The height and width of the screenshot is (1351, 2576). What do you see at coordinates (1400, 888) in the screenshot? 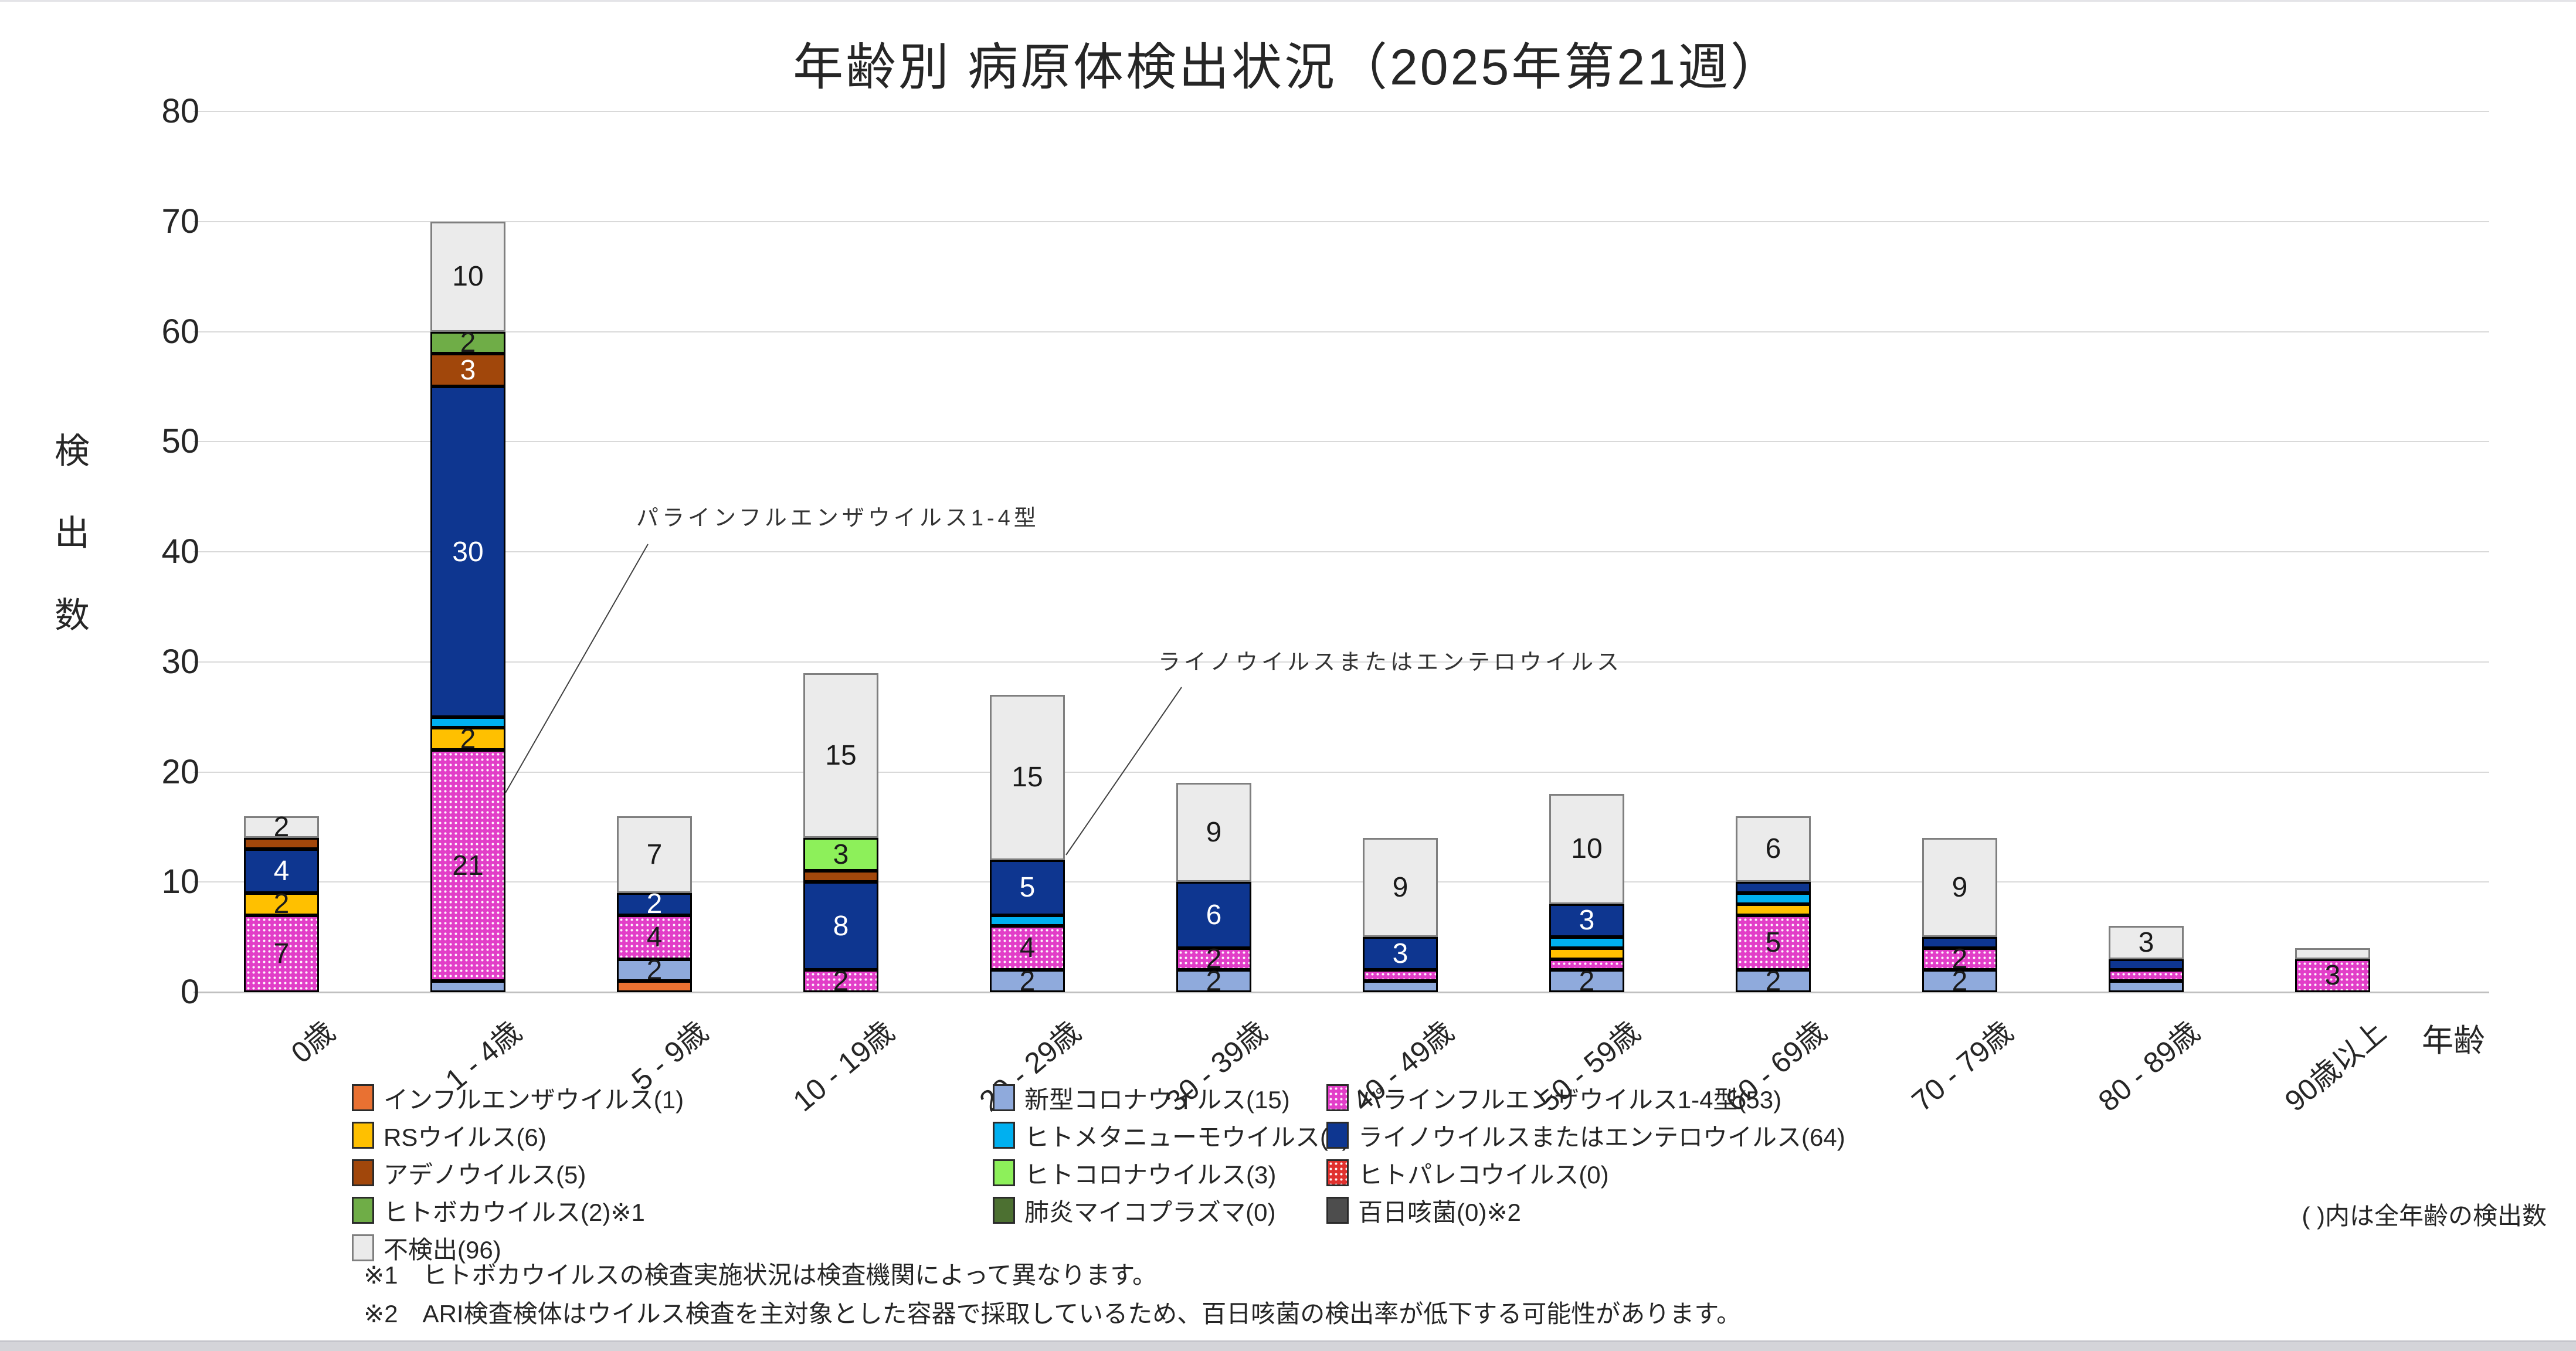
I see `bar-segment: 9` at bounding box center [1400, 888].